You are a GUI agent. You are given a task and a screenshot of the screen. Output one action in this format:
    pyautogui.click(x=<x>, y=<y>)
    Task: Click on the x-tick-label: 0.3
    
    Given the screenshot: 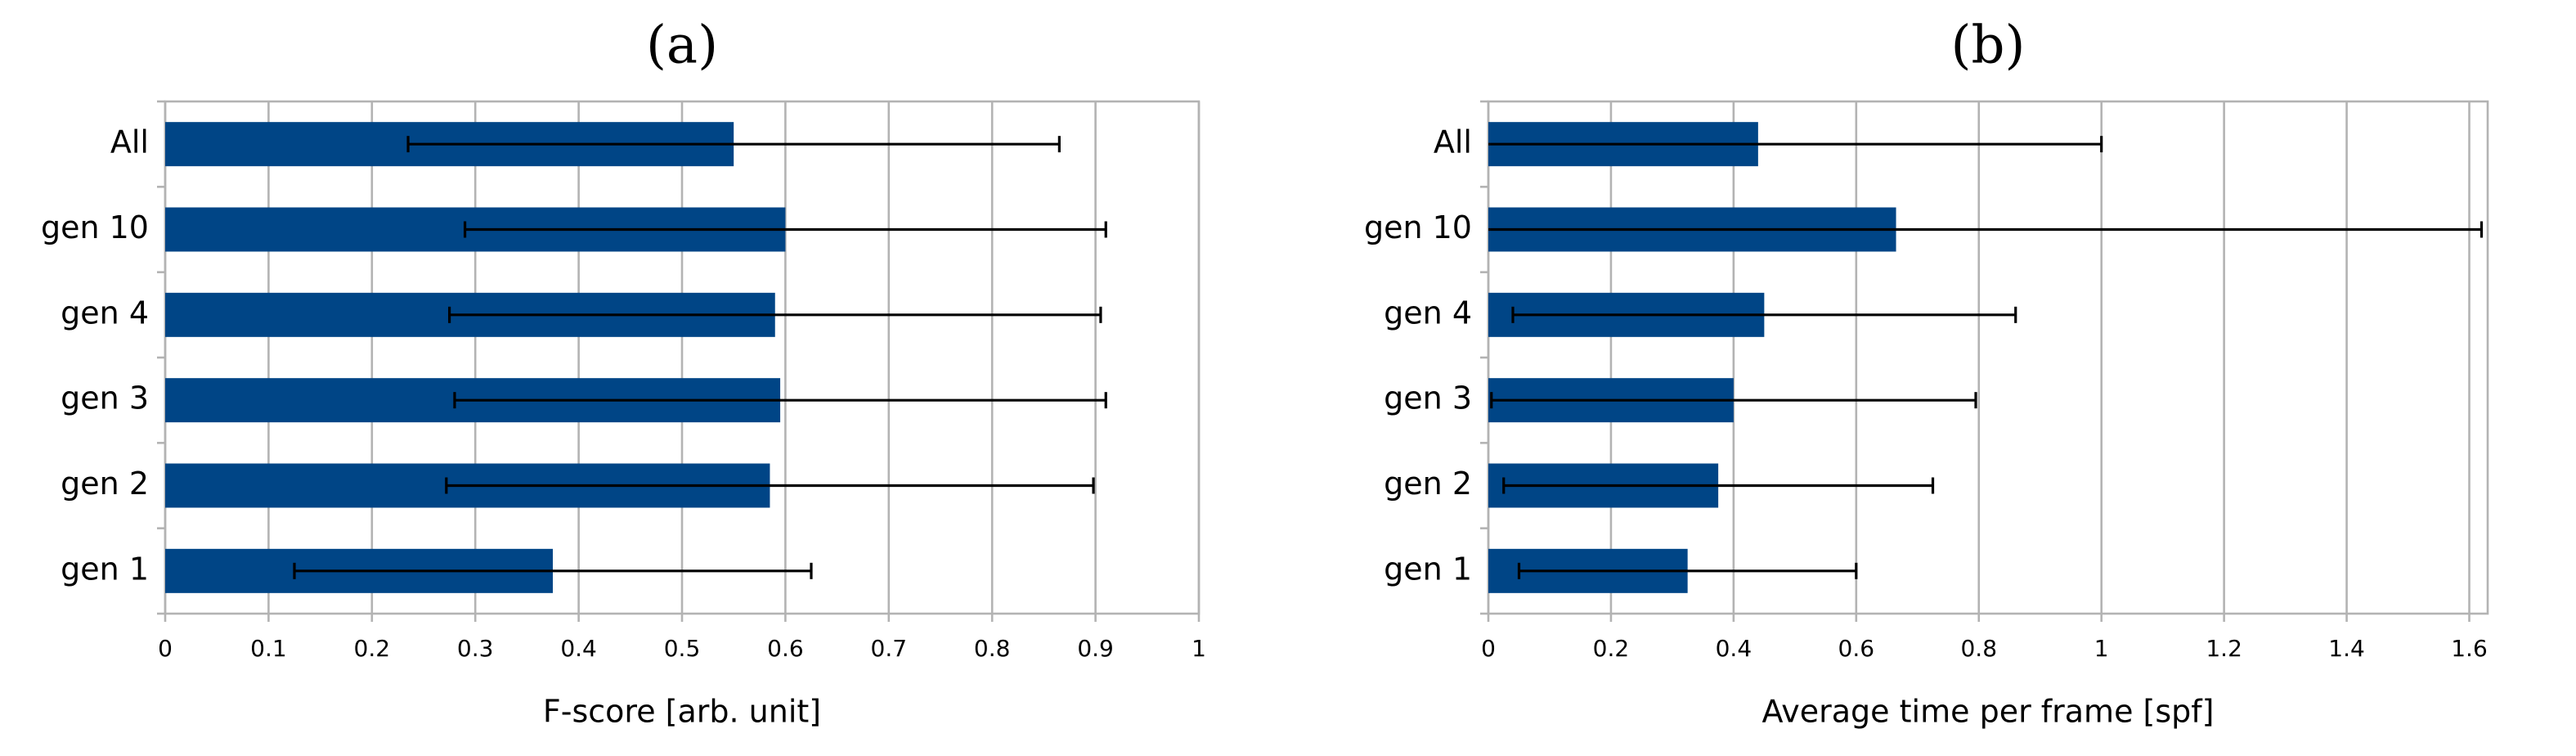 What is the action you would take?
    pyautogui.click(x=476, y=649)
    